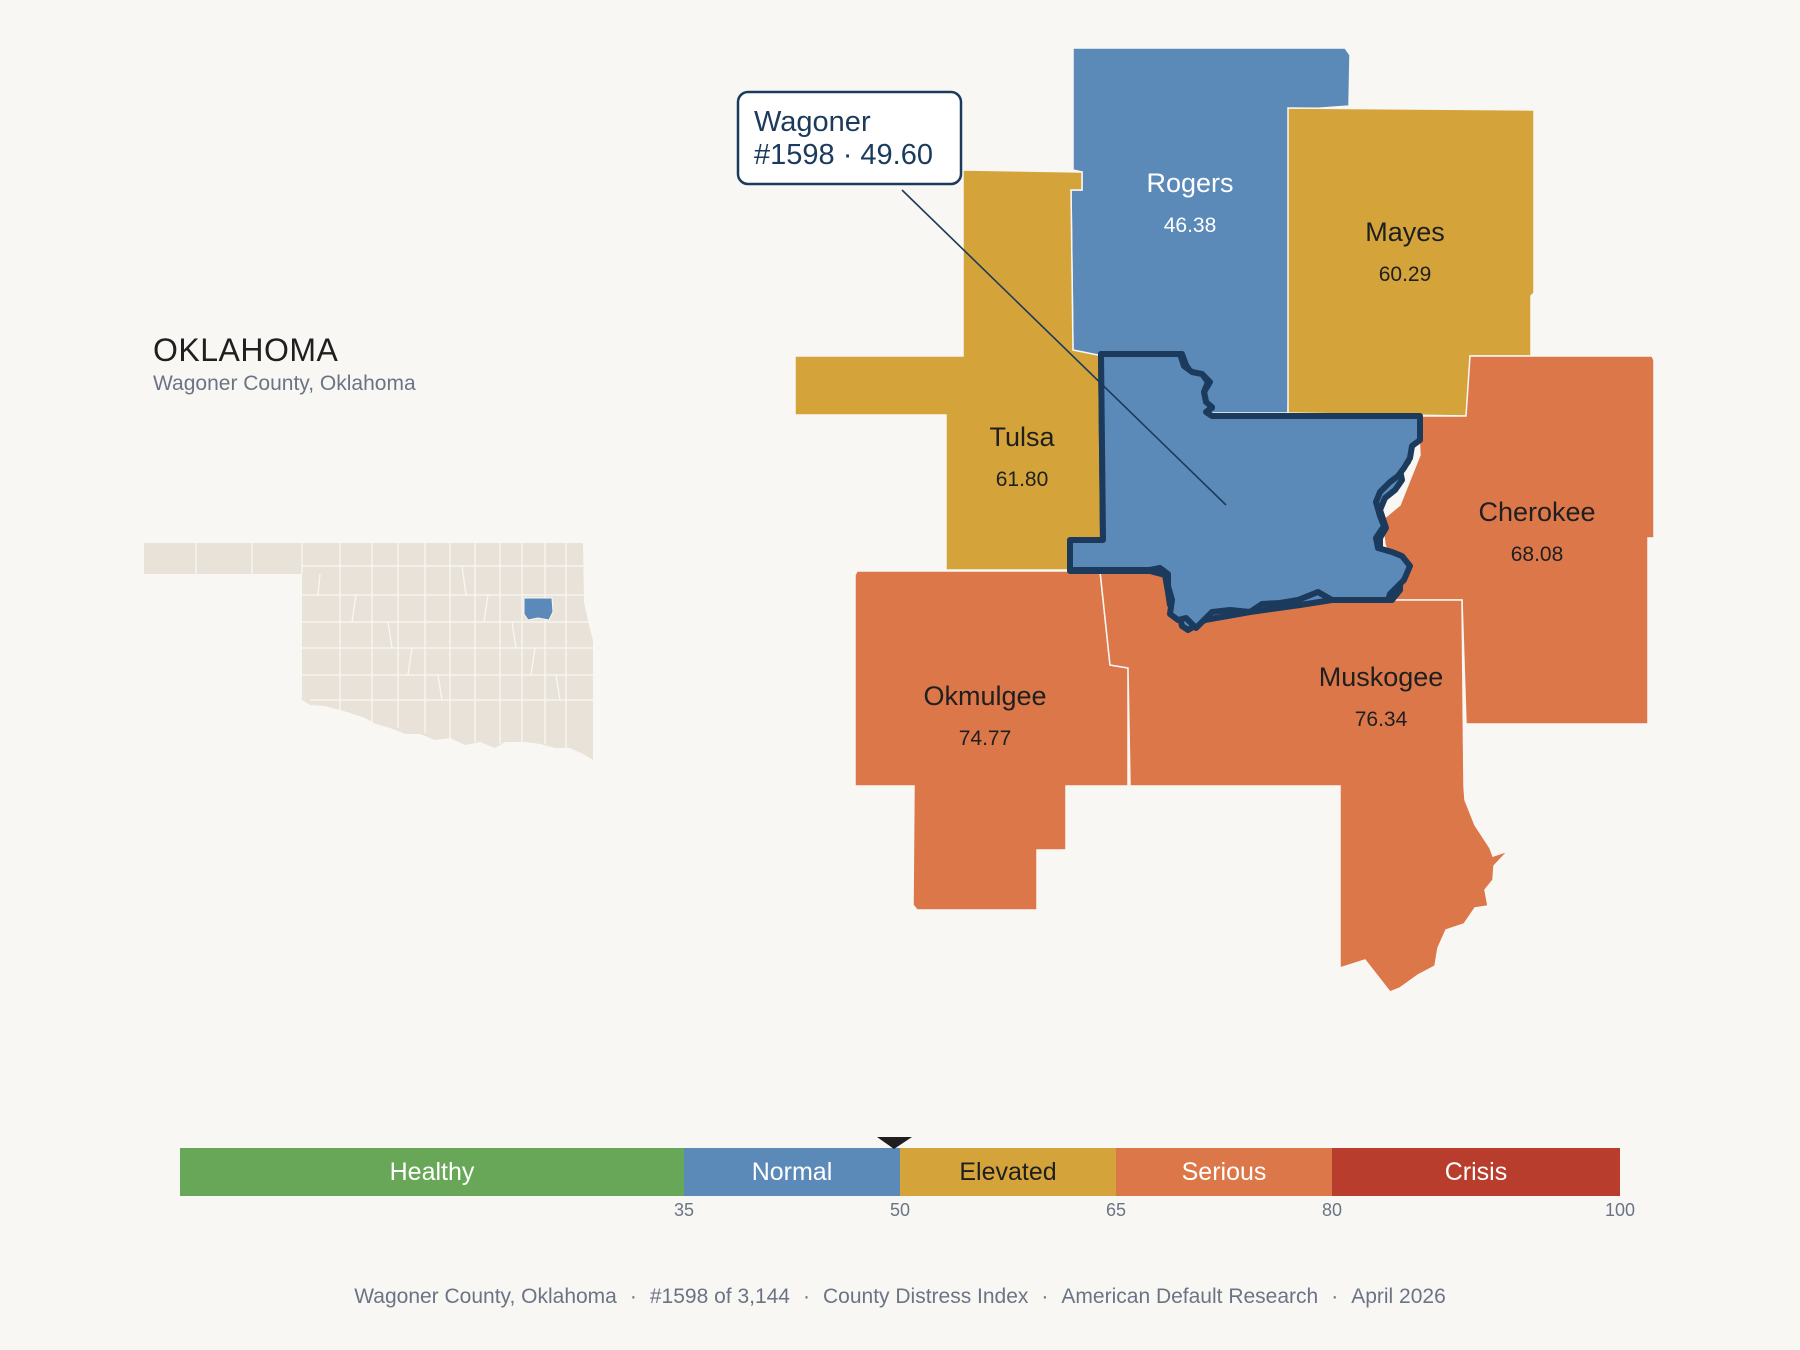  I want to click on state-subtitle: Wagoner County, Oklahoma, so click(284, 383).